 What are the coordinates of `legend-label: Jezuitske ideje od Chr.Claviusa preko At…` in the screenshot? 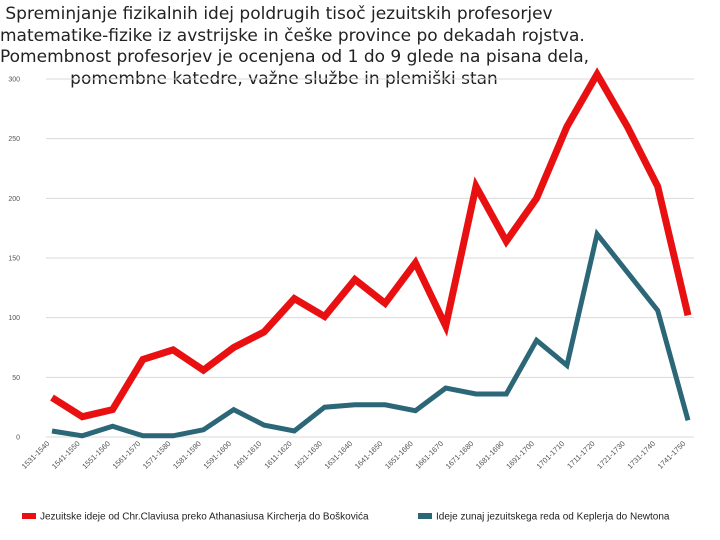 It's located at (204, 517).